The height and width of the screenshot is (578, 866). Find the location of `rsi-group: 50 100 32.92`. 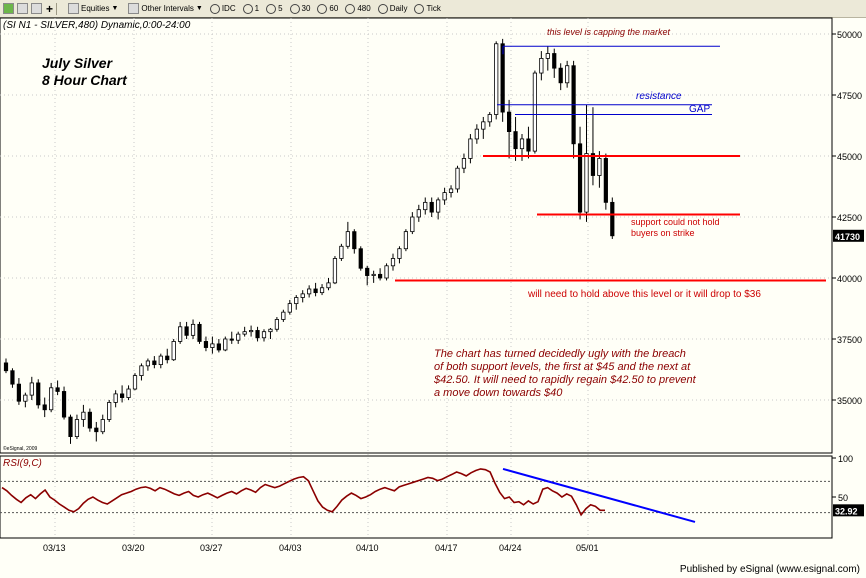

rsi-group: 50 100 32.92 is located at coordinates (432, 488).